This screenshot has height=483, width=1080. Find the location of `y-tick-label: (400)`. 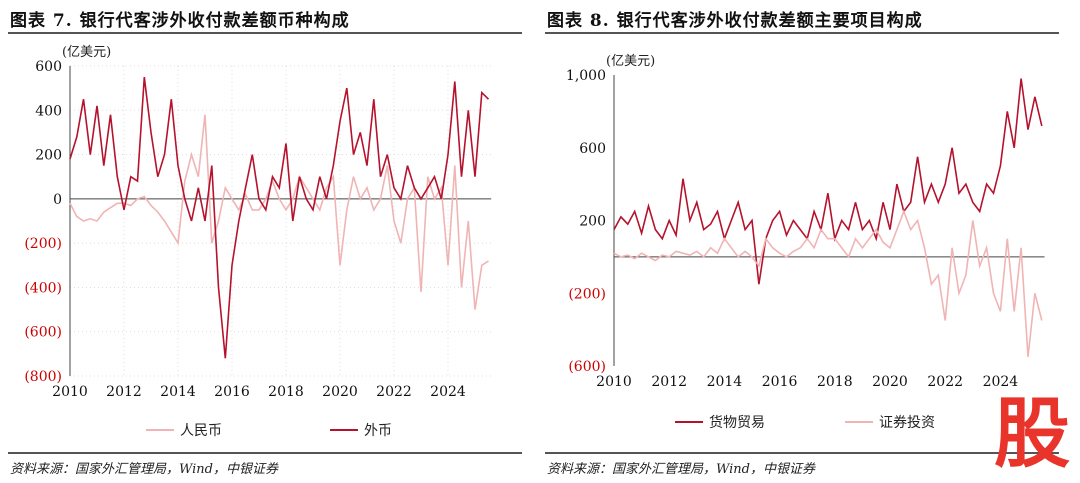

y-tick-label: (400) is located at coordinates (43, 288).